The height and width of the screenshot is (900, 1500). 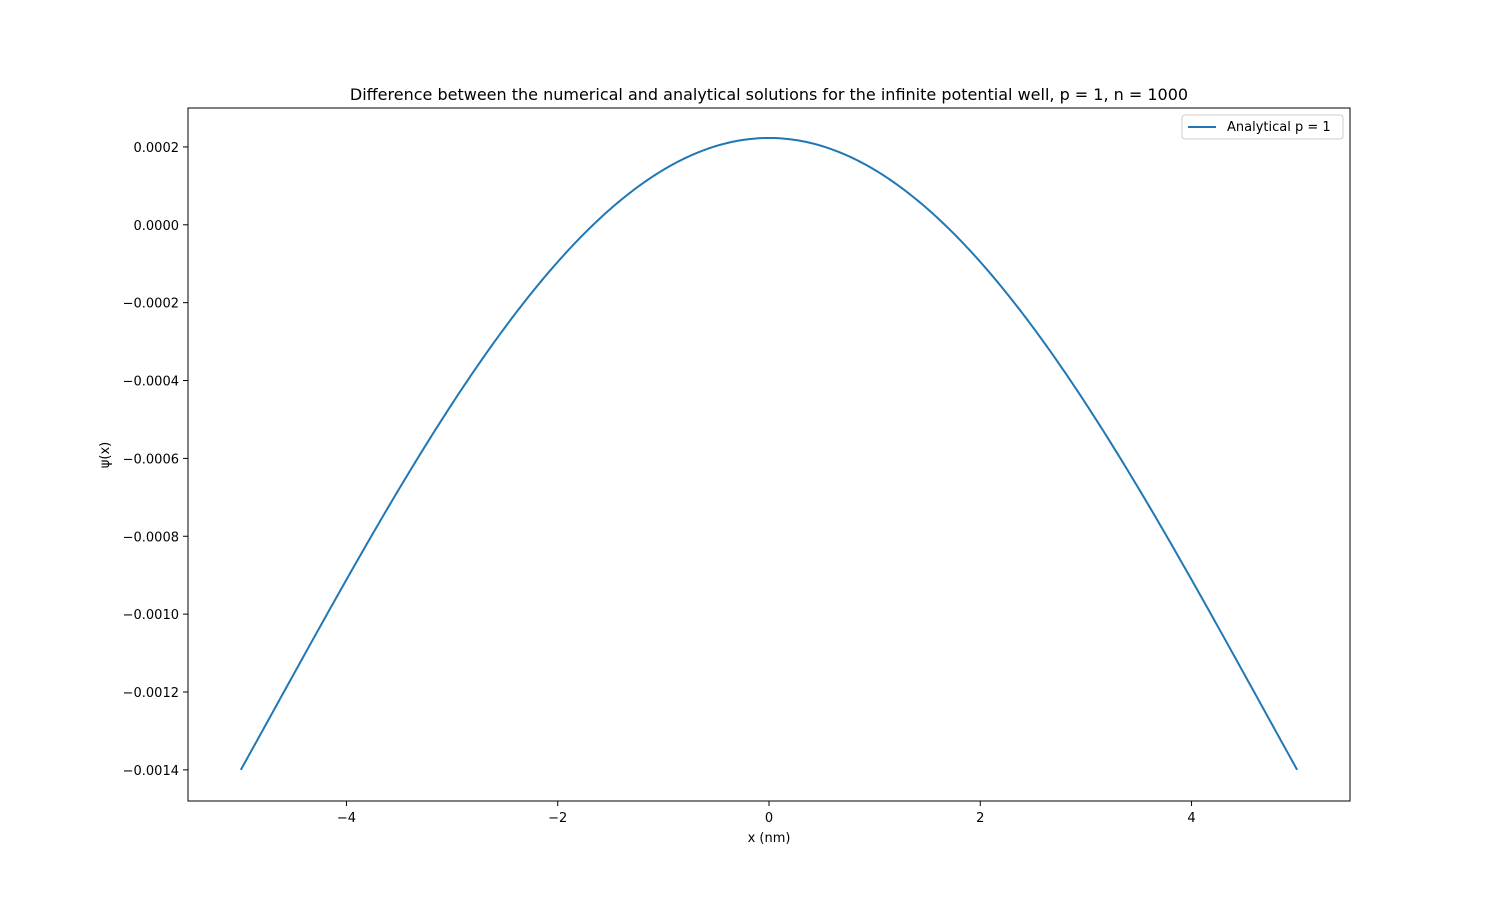 I want to click on x-tick-label: 0, so click(x=769, y=818).